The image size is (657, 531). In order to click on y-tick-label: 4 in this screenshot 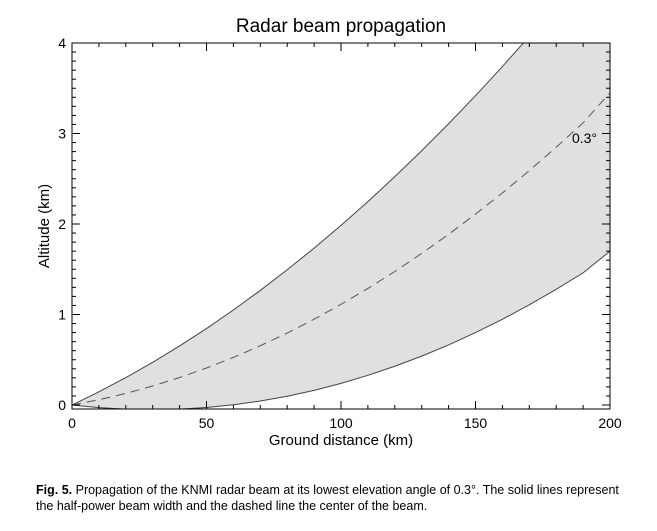, I will do `click(62, 43)`.